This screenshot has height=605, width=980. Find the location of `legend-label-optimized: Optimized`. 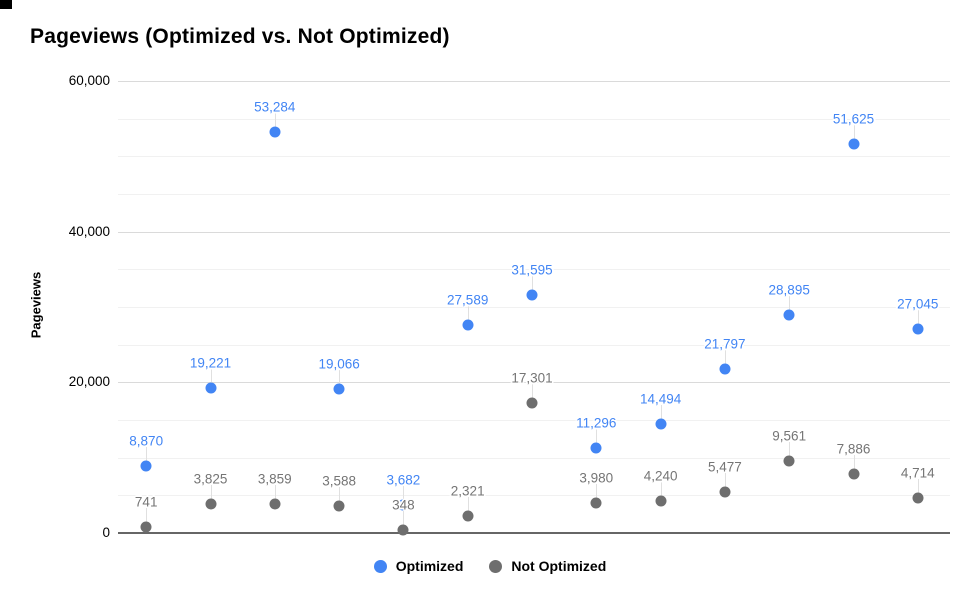

legend-label-optimized: Optimized is located at coordinates (429, 566).